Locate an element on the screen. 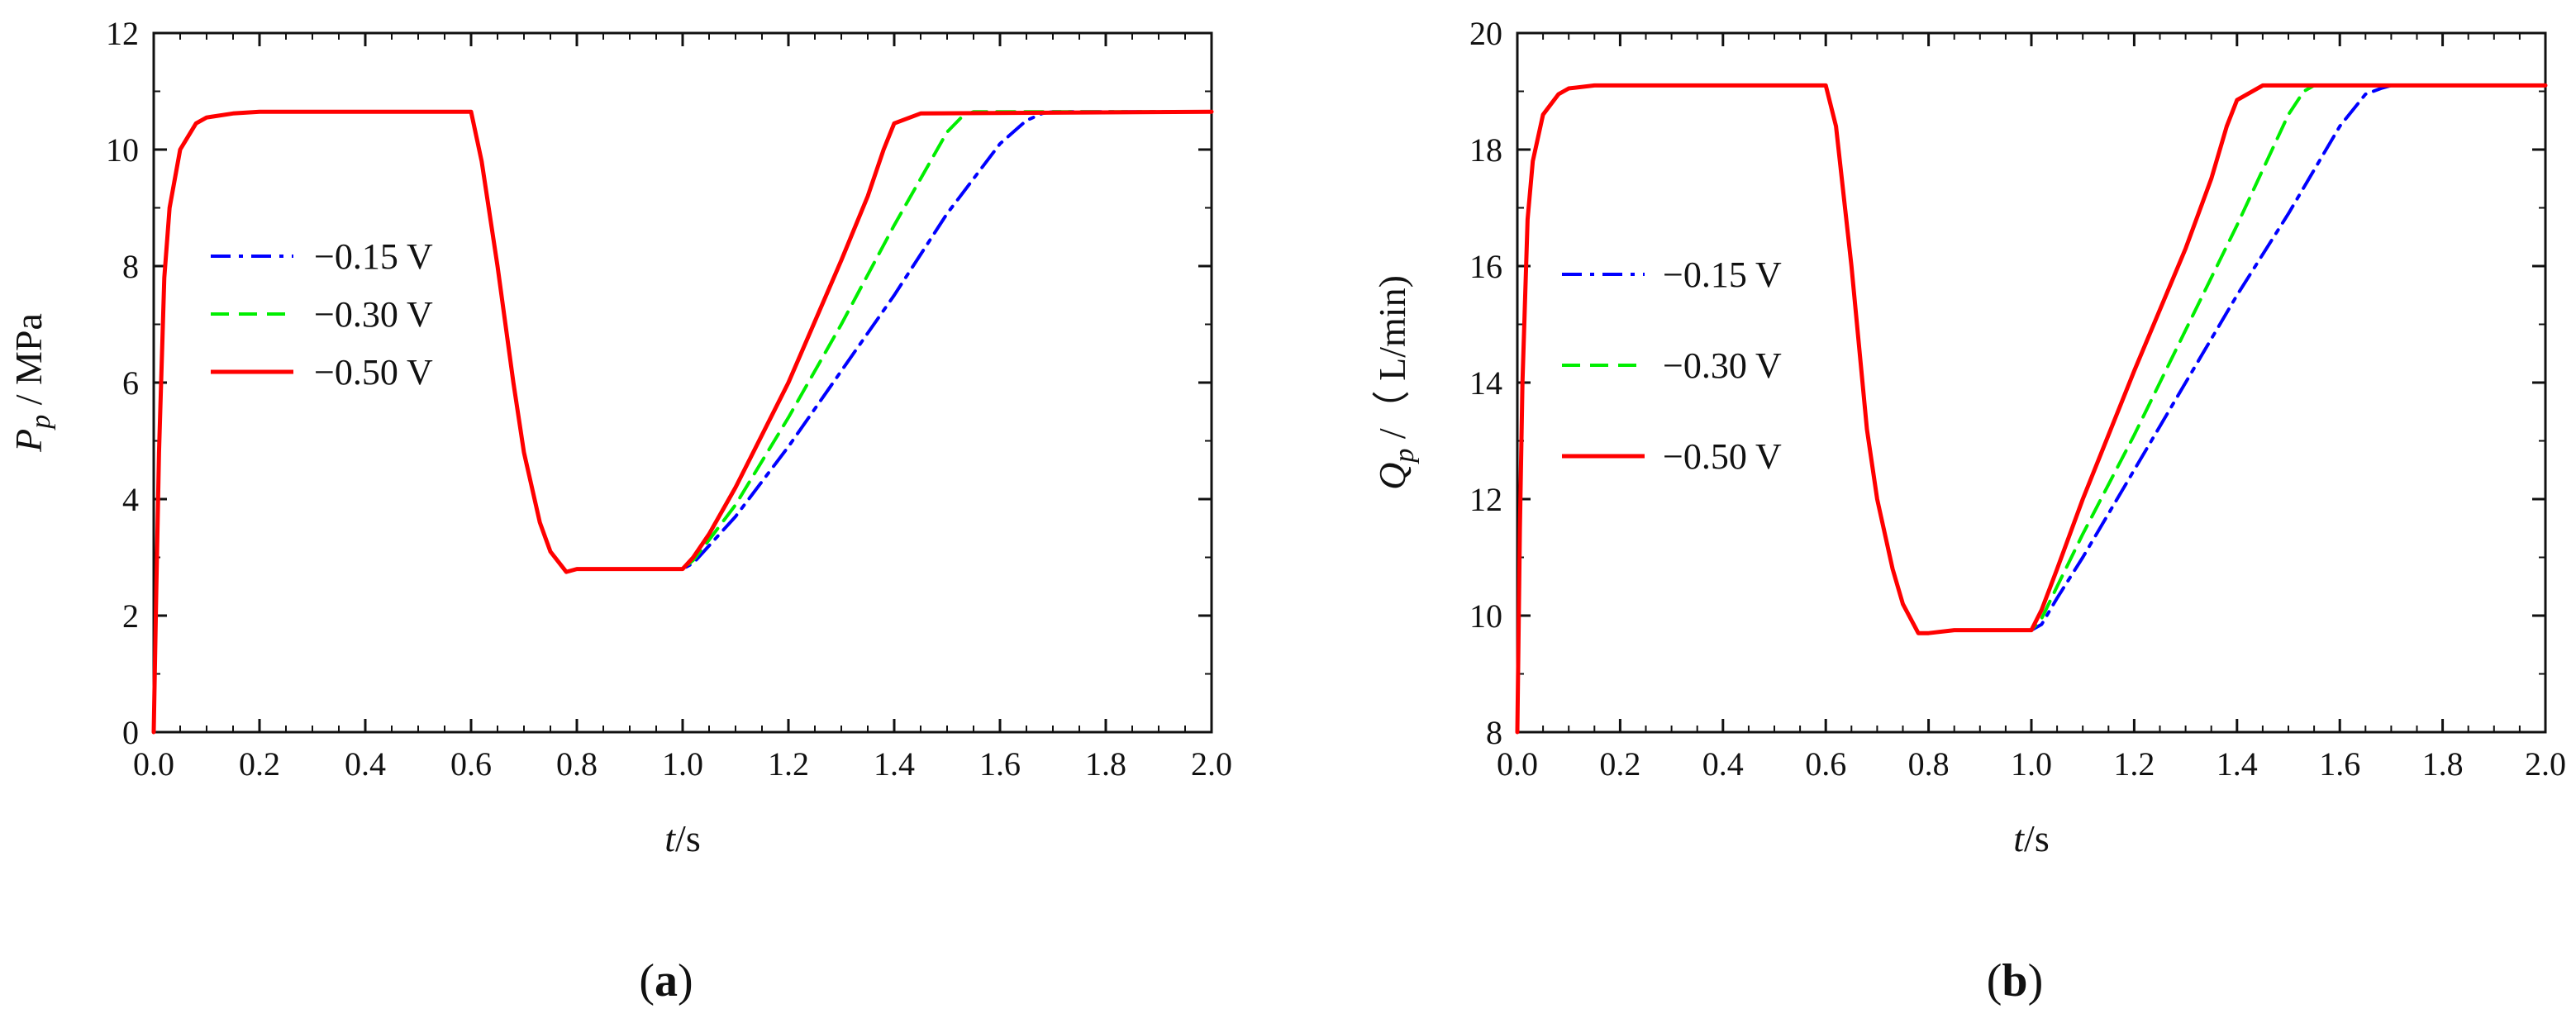 The image size is (2576, 1023). panel-a-legend-label-2: −0.30 V is located at coordinates (374, 314).